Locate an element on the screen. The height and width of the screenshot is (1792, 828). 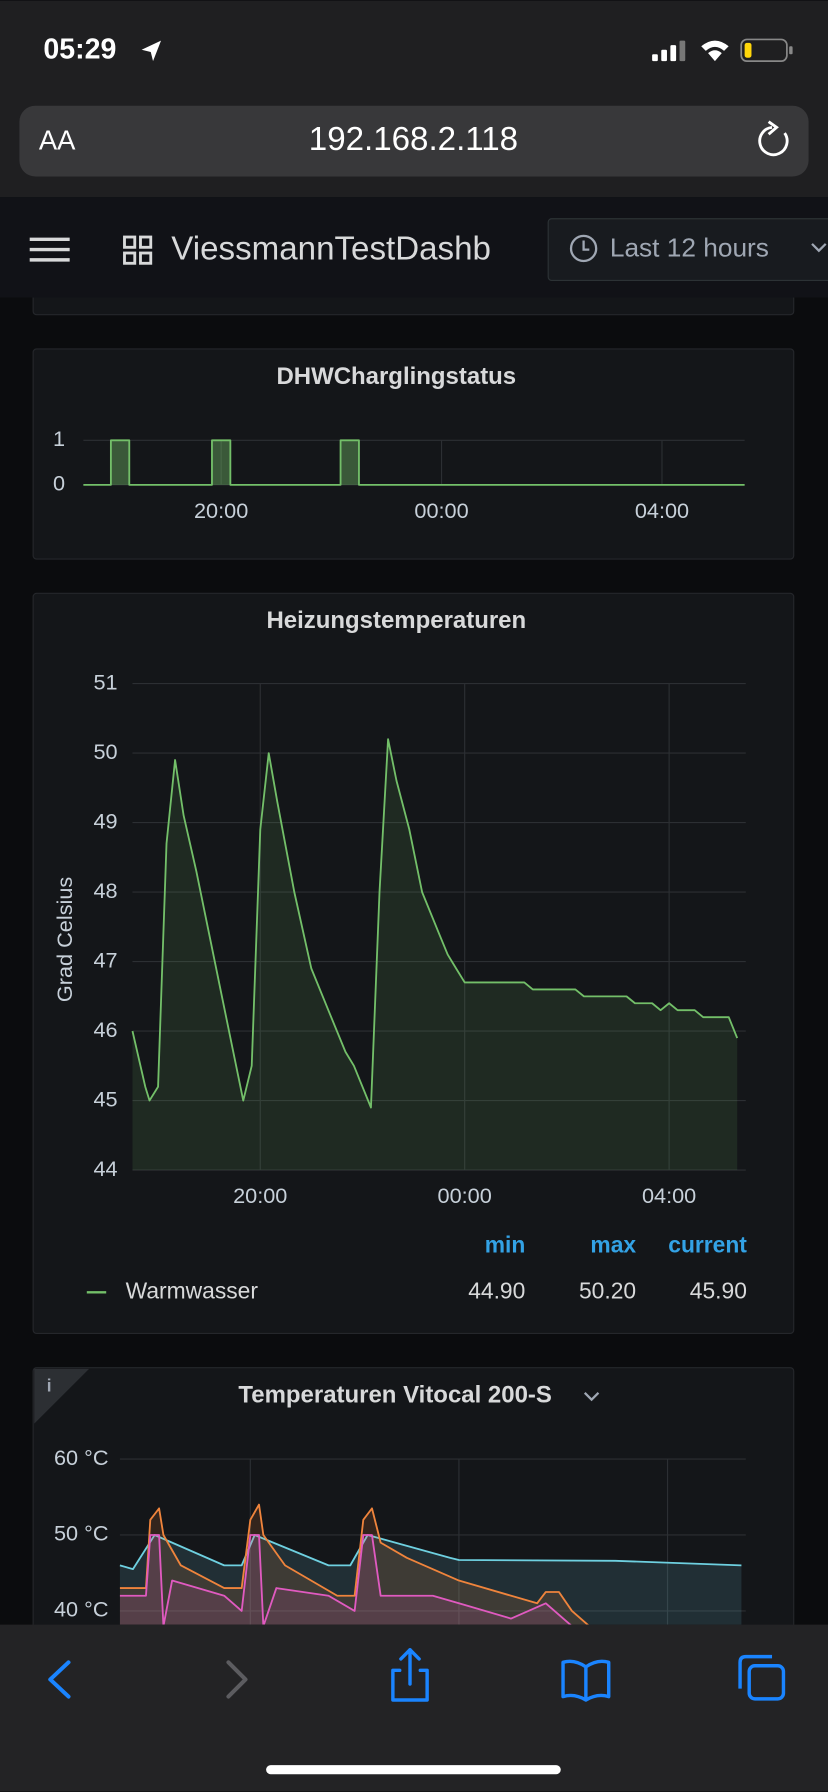
y-tick-label: 47 is located at coordinates (106, 959).